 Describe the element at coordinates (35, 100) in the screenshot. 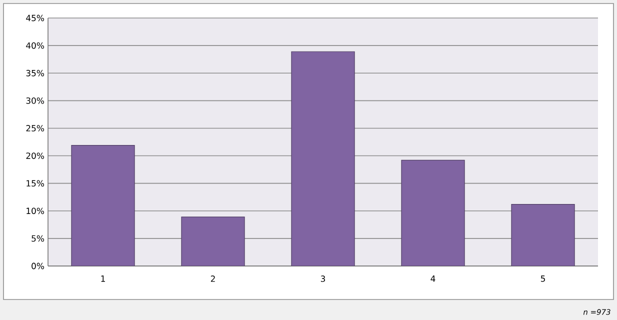

I see `y-tick-label: 30%` at that location.